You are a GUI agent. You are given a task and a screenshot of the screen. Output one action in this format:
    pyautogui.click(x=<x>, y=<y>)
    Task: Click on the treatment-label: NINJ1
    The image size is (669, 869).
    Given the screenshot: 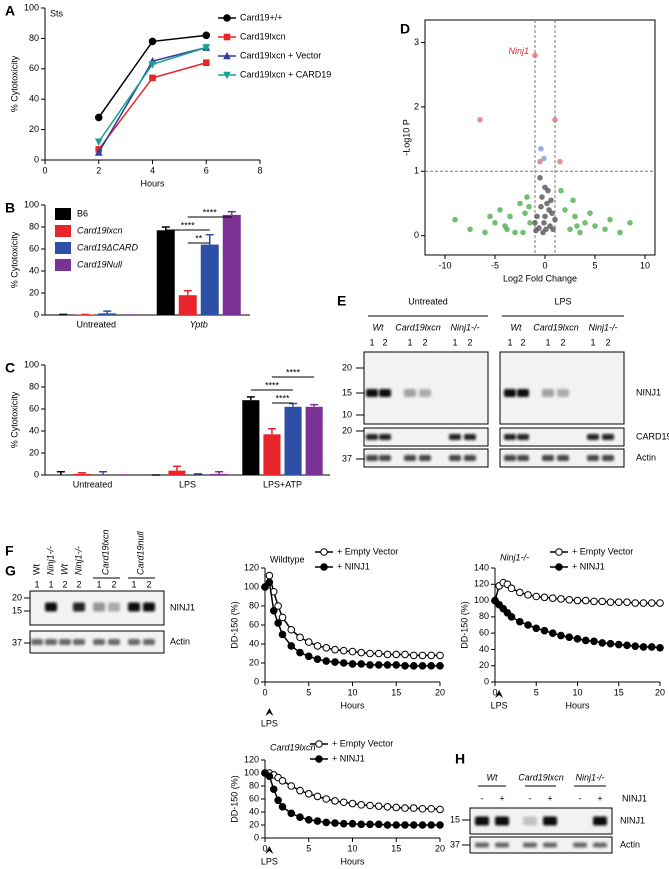 What is the action you would take?
    pyautogui.click(x=634, y=798)
    